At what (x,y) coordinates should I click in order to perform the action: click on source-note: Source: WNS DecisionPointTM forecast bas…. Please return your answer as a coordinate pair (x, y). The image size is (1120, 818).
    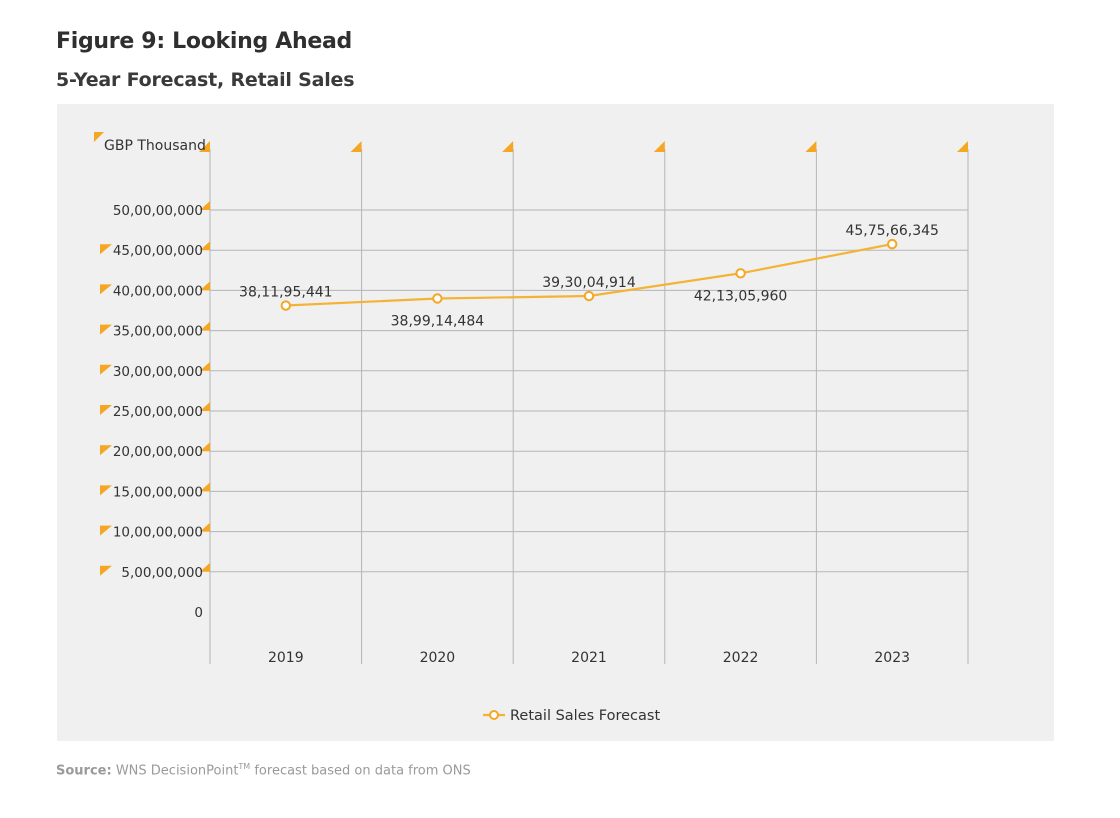
    Looking at the image, I should click on (263, 770).